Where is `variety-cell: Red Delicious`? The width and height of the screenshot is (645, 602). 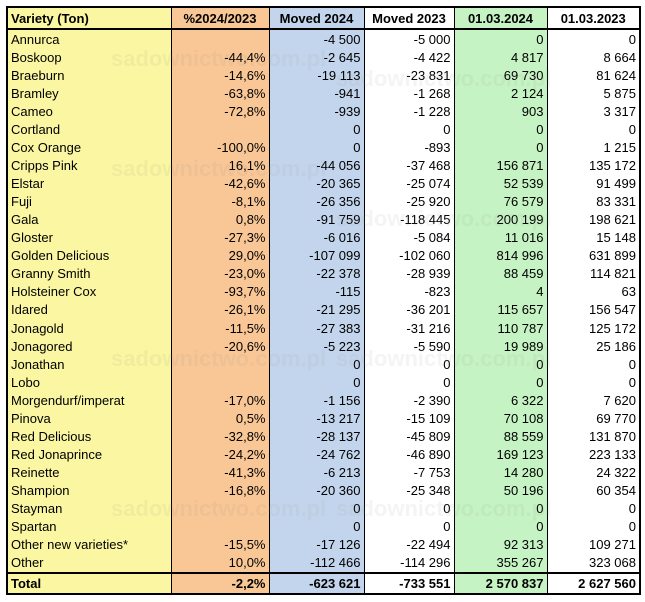 variety-cell: Red Delicious is located at coordinates (89, 436).